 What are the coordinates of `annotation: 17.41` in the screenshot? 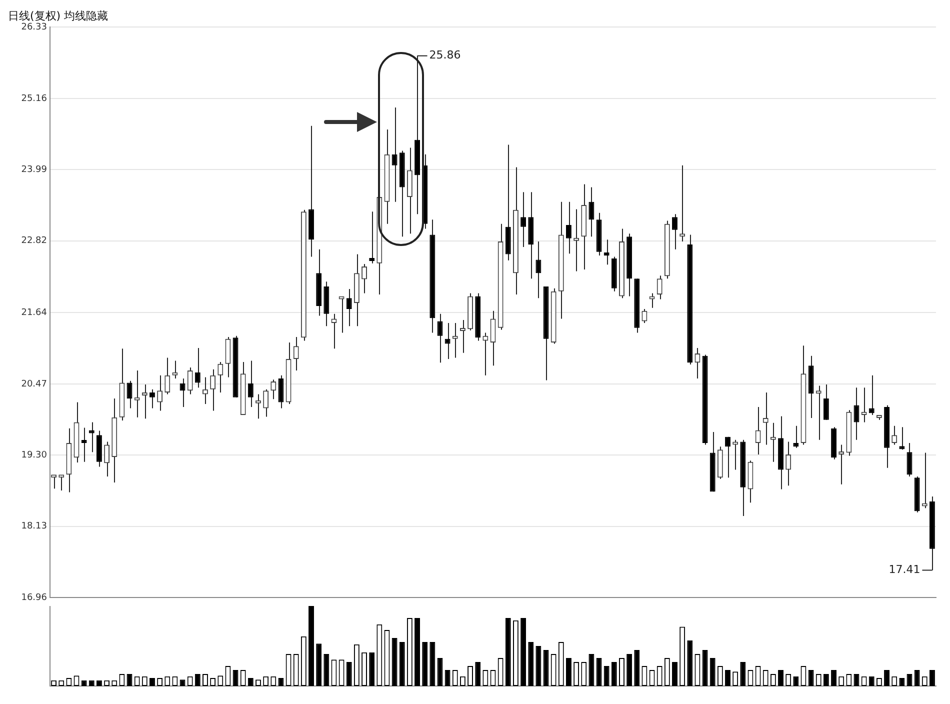 It's located at (904, 569).